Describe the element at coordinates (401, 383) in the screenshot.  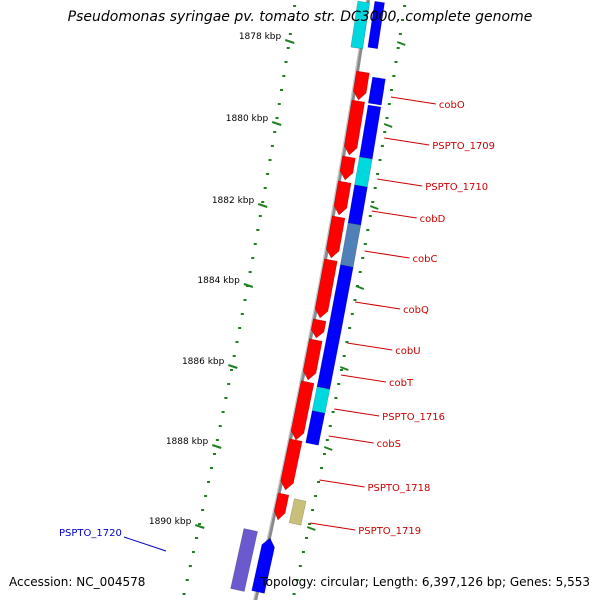
I see `gene-label: cobT` at that location.